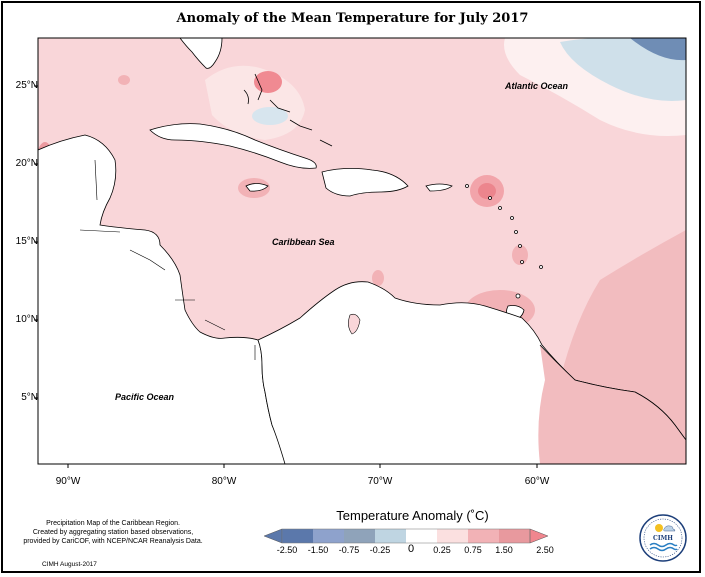 Image resolution: width=705 pixels, height=577 pixels. I want to click on land-hispaniola, so click(365, 182).